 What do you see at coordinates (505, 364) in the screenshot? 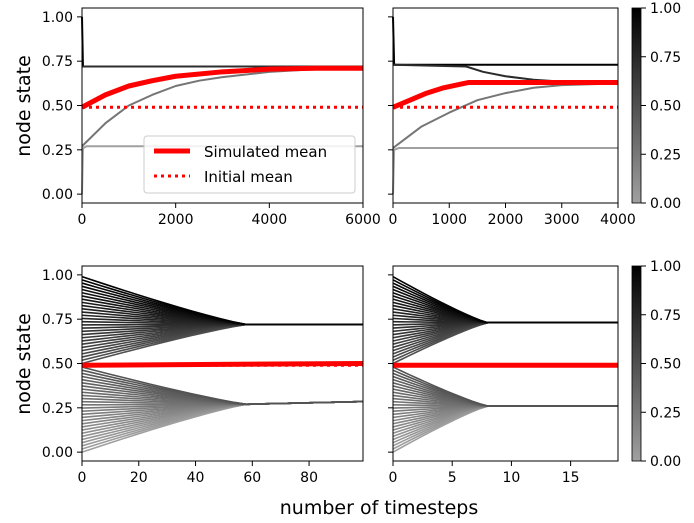
I see `plot-area-bottom-right` at bounding box center [505, 364].